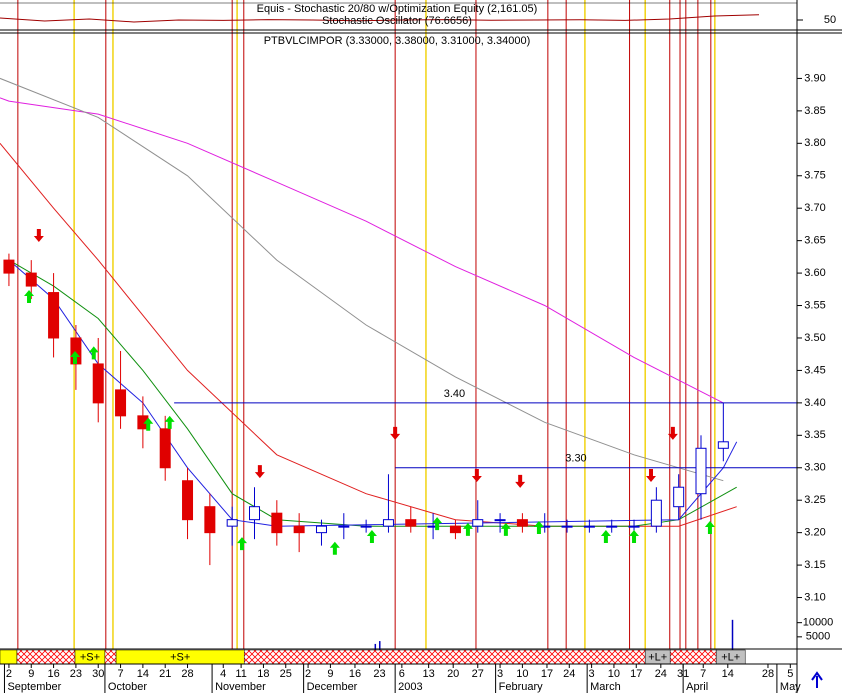 The image size is (842, 693). I want to click on y-tick-label: 3.25, so click(814, 500).